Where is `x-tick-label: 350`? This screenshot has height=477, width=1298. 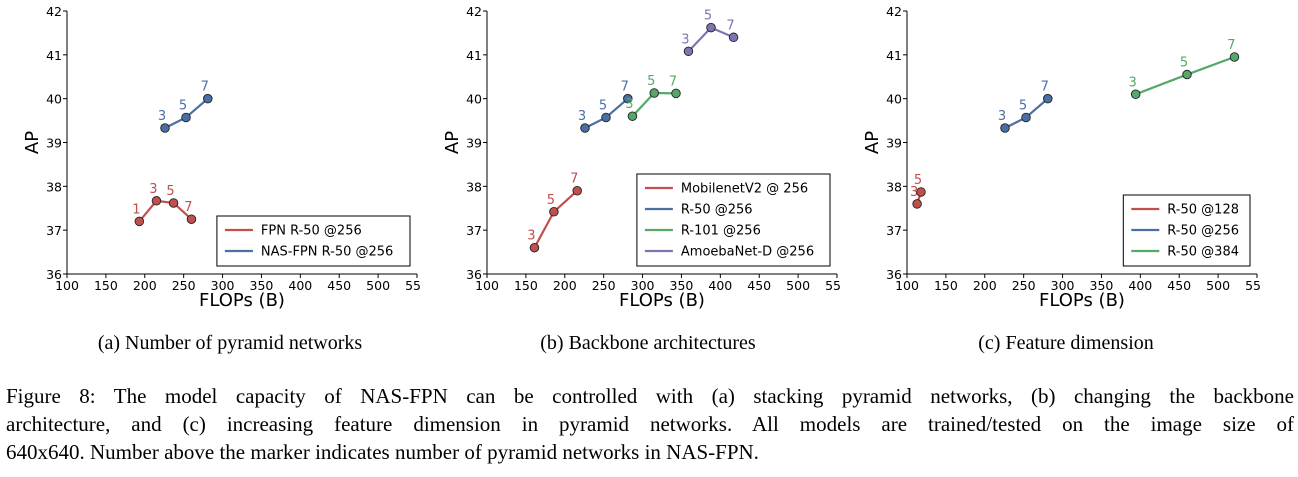 x-tick-label: 350 is located at coordinates (1102, 285).